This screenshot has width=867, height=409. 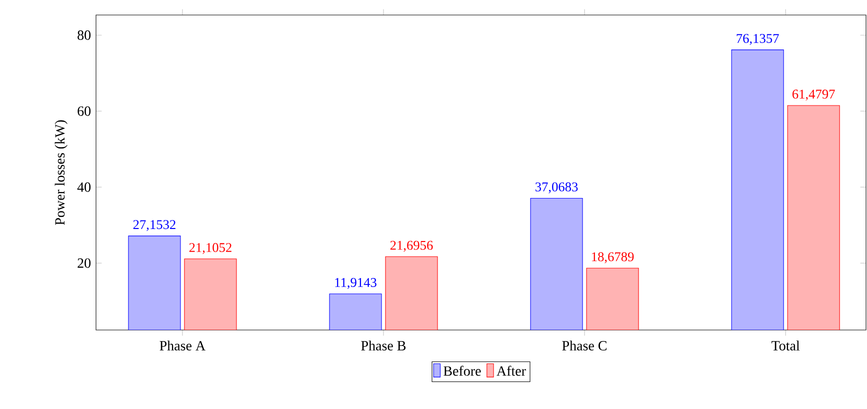 I want to click on y-tick-label: 40, so click(x=84, y=187).